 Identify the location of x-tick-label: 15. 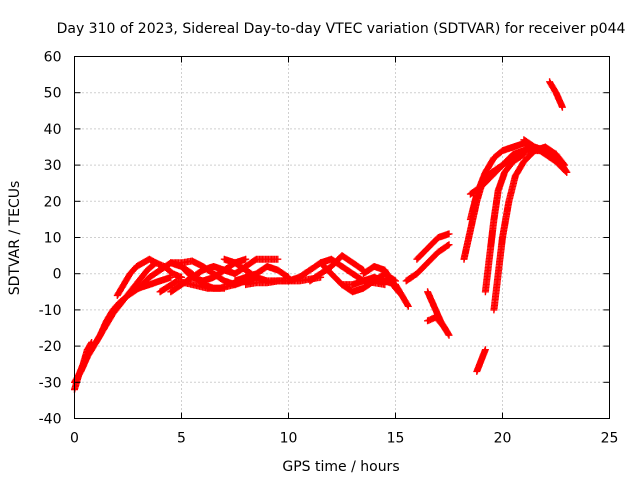
(396, 439).